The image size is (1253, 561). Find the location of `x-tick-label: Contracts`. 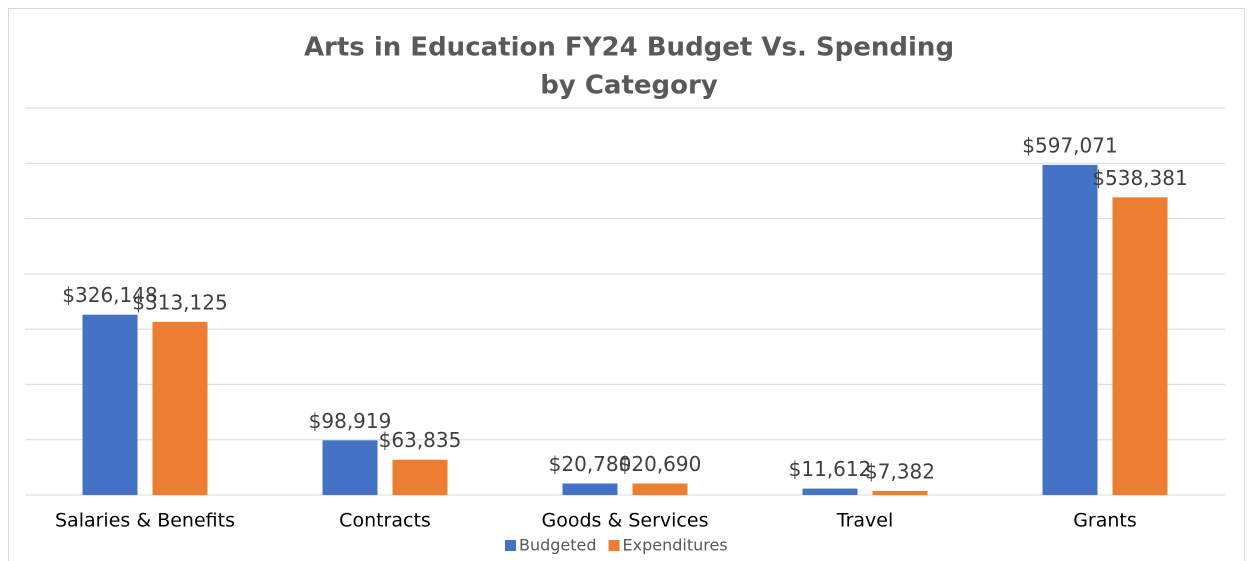

x-tick-label: Contracts is located at coordinates (385, 521).